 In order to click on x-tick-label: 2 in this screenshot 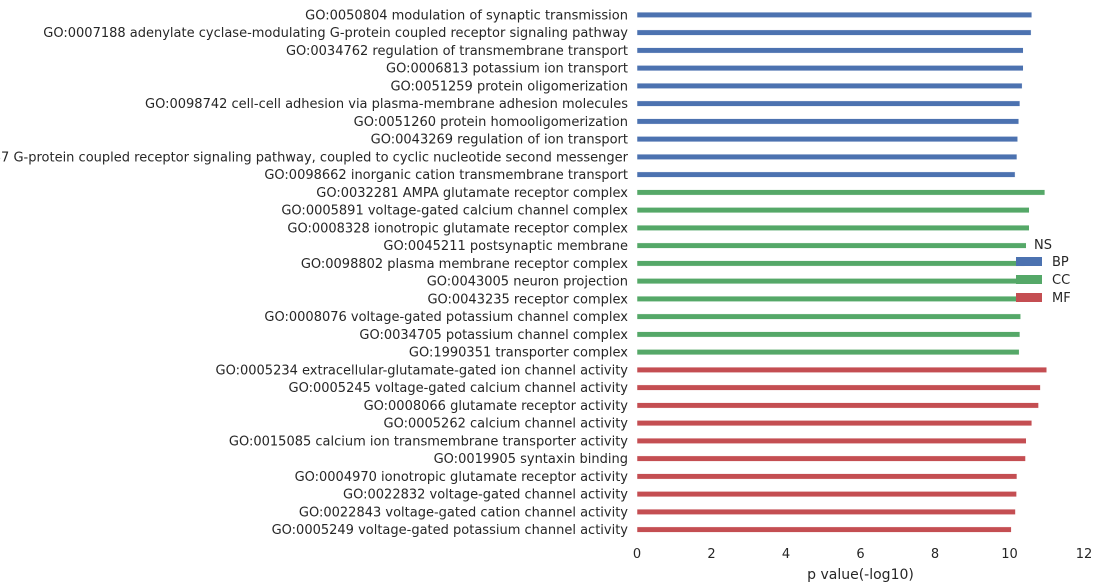, I will do `click(711, 554)`.